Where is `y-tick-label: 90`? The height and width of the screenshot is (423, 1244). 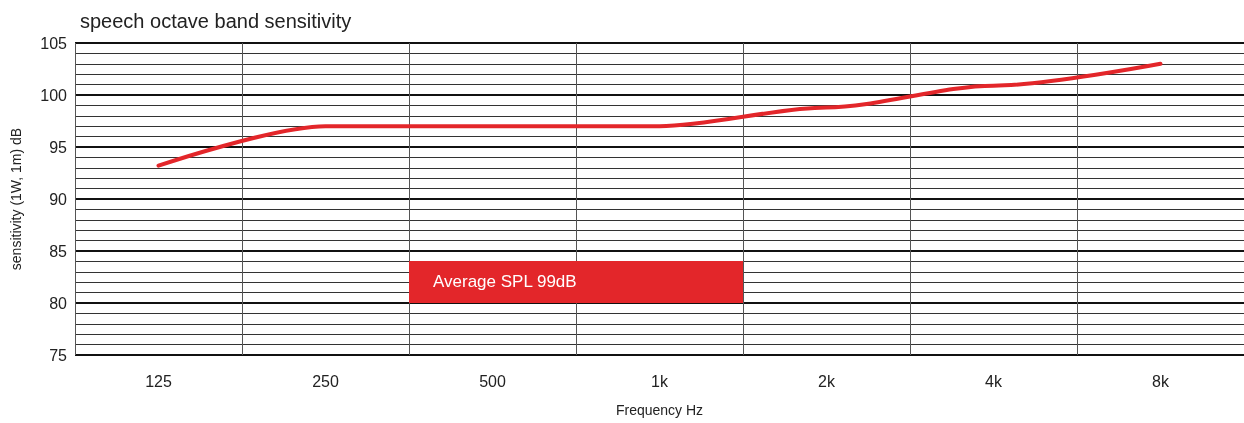
y-tick-label: 90 is located at coordinates (58, 199).